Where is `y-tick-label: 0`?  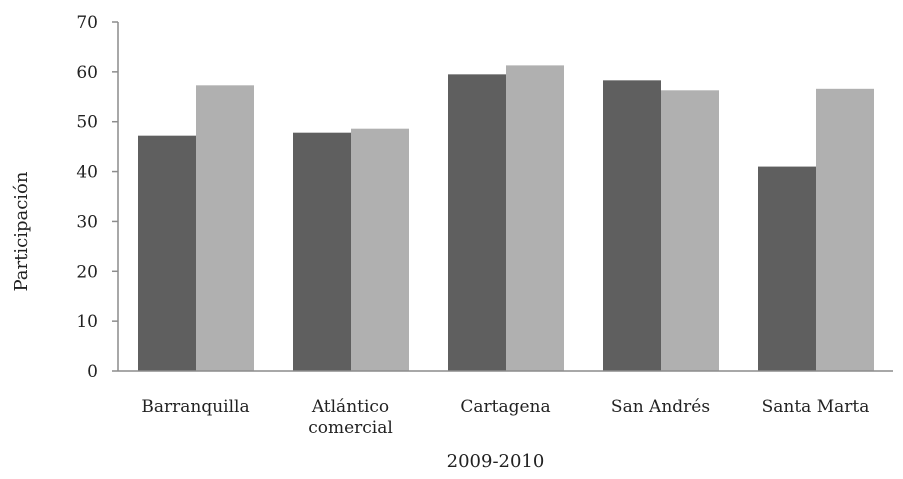 y-tick-label: 0 is located at coordinates (92, 372).